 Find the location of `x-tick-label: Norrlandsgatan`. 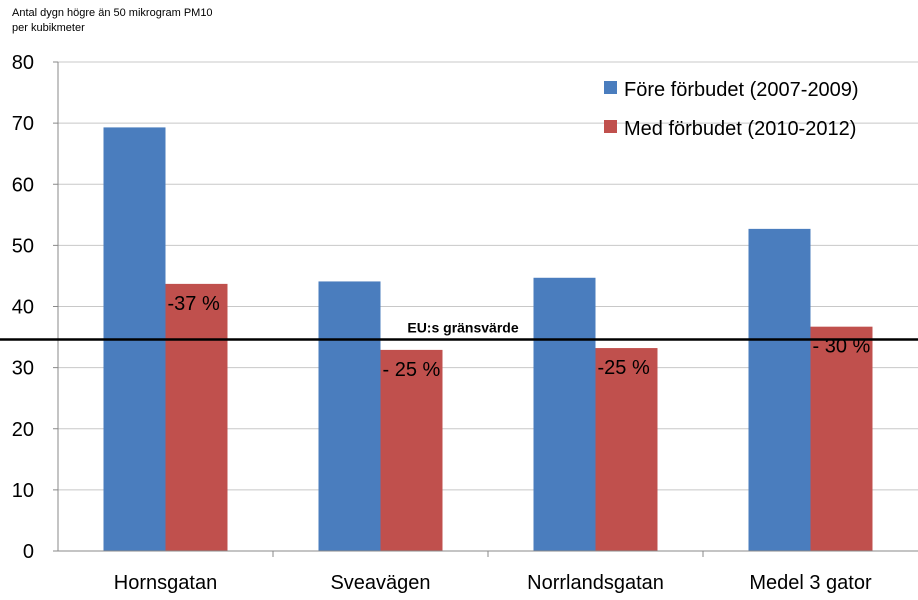

x-tick-label: Norrlandsgatan is located at coordinates (595, 583).